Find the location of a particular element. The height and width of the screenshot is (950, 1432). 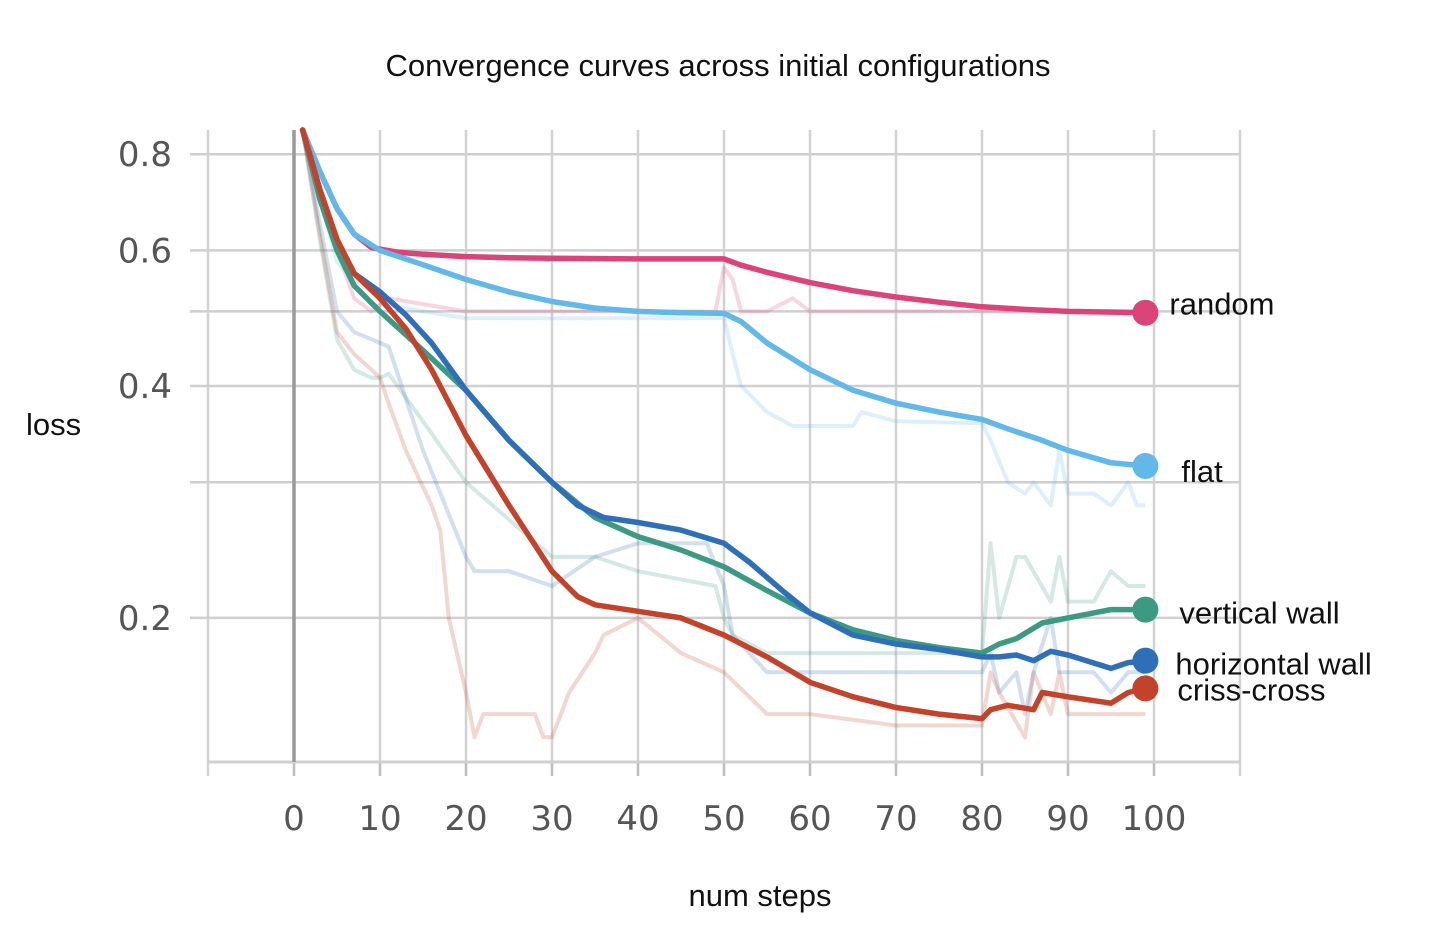

x-tick-label: 90 is located at coordinates (1067, 819).